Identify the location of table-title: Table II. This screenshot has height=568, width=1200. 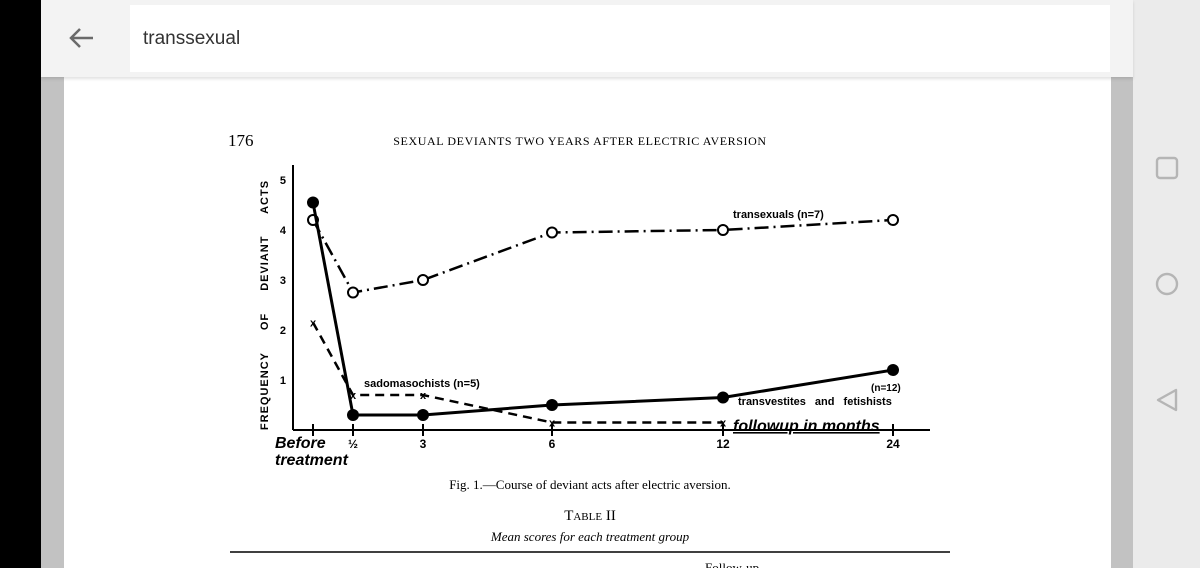
(590, 516).